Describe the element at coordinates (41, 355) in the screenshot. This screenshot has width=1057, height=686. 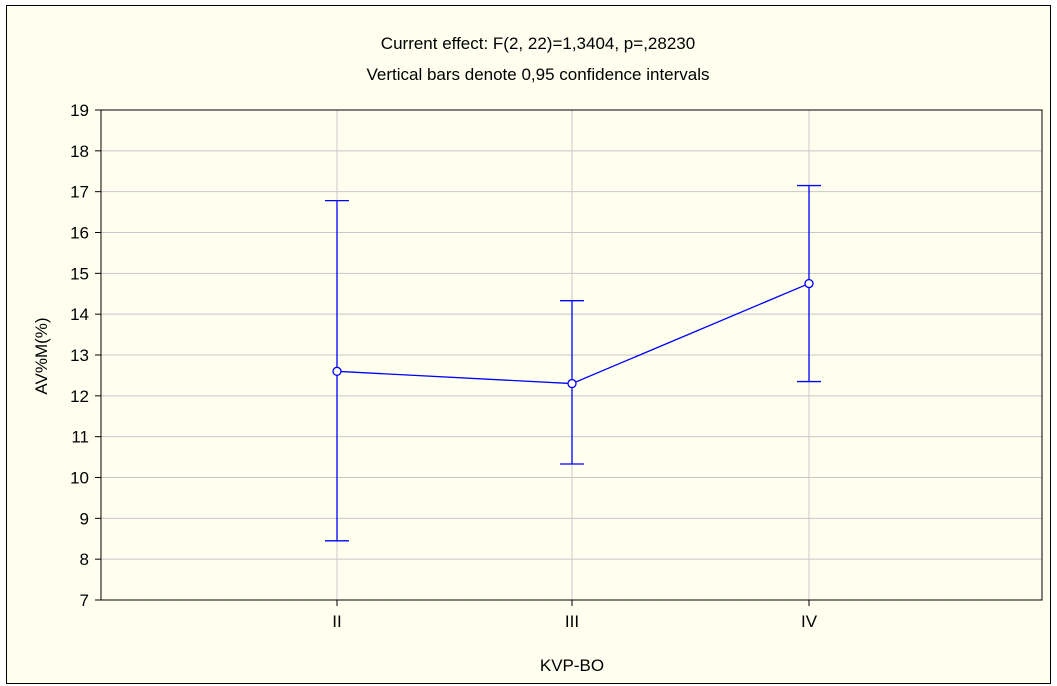
I see `y-axis-label: AV%M(%)` at that location.